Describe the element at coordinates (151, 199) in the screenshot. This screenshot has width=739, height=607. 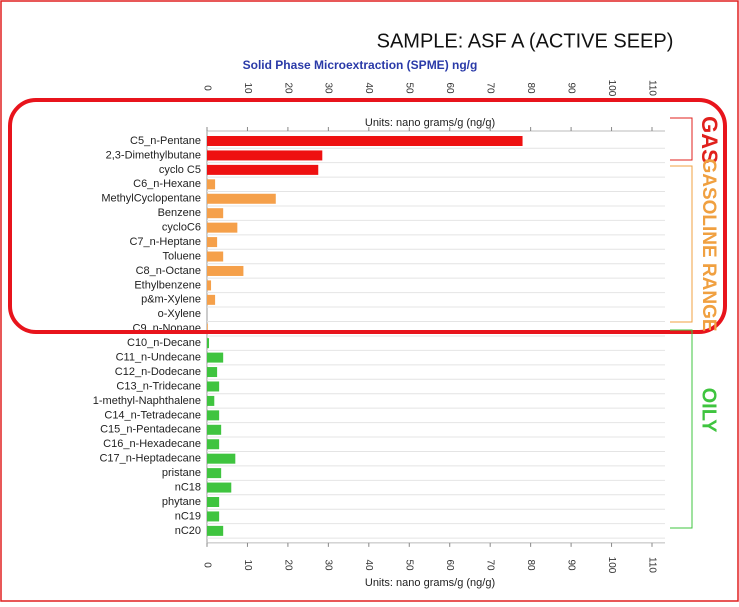
I see `y-tick-label: MethylCyclopentane` at that location.